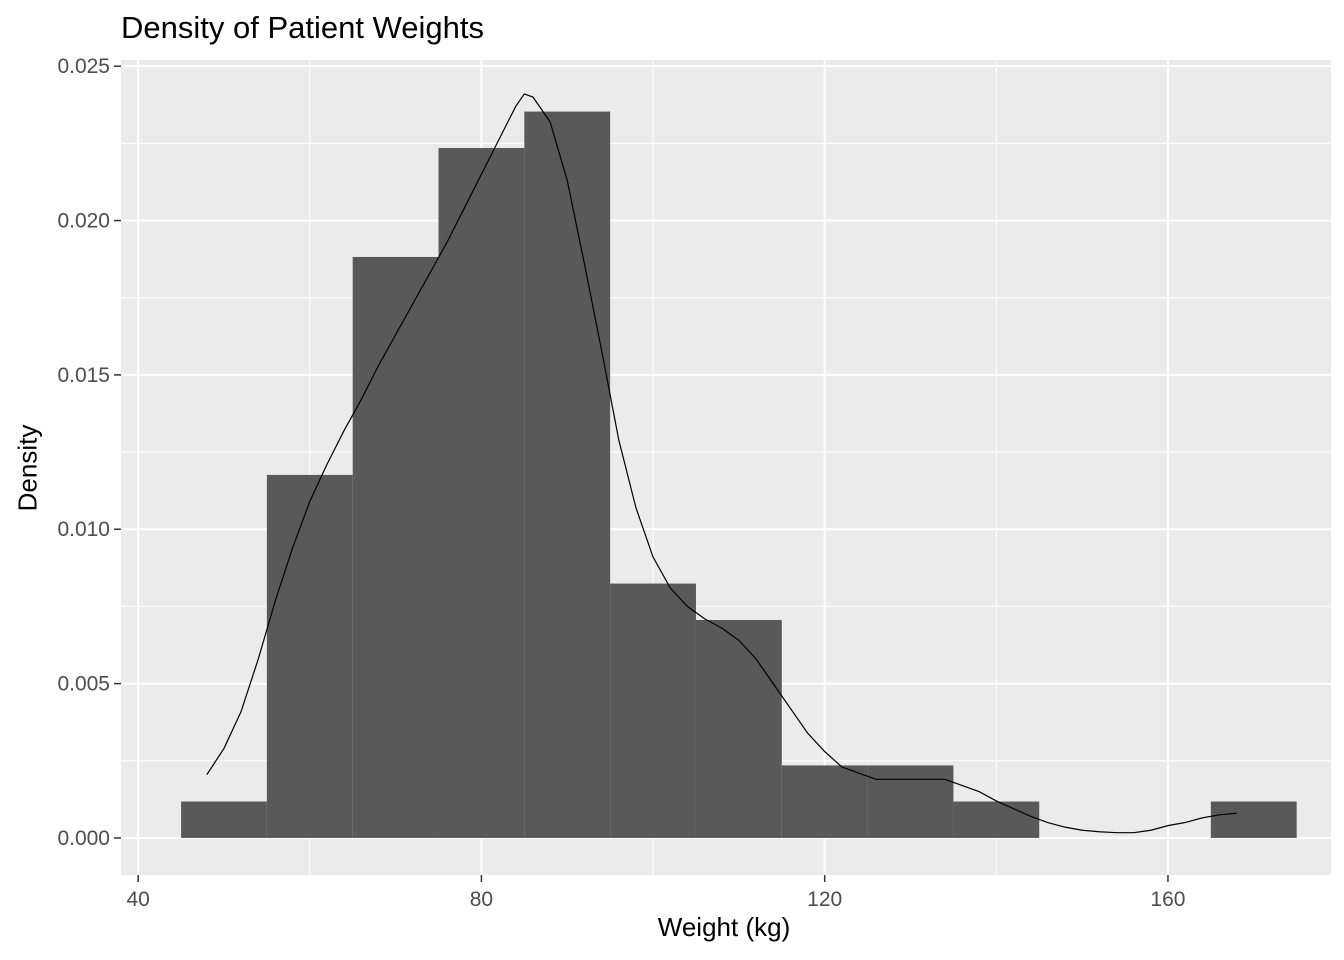 The image size is (1344, 960). I want to click on x-tick-label: 80, so click(481, 899).